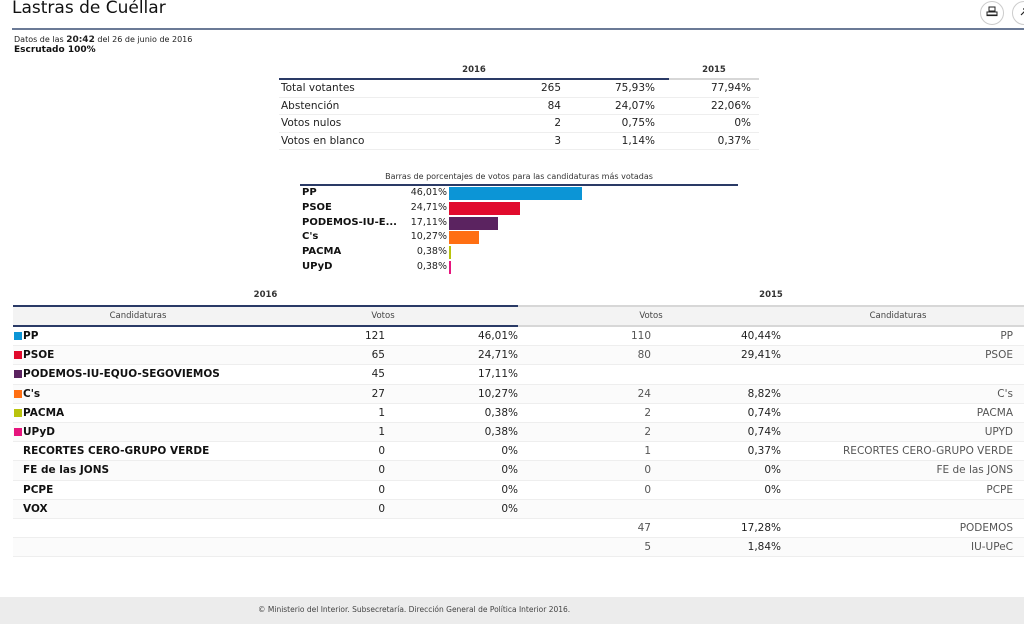 The height and width of the screenshot is (632, 1024). Describe the element at coordinates (32, 393) in the screenshot. I see `party-name-2016: C's` at that location.